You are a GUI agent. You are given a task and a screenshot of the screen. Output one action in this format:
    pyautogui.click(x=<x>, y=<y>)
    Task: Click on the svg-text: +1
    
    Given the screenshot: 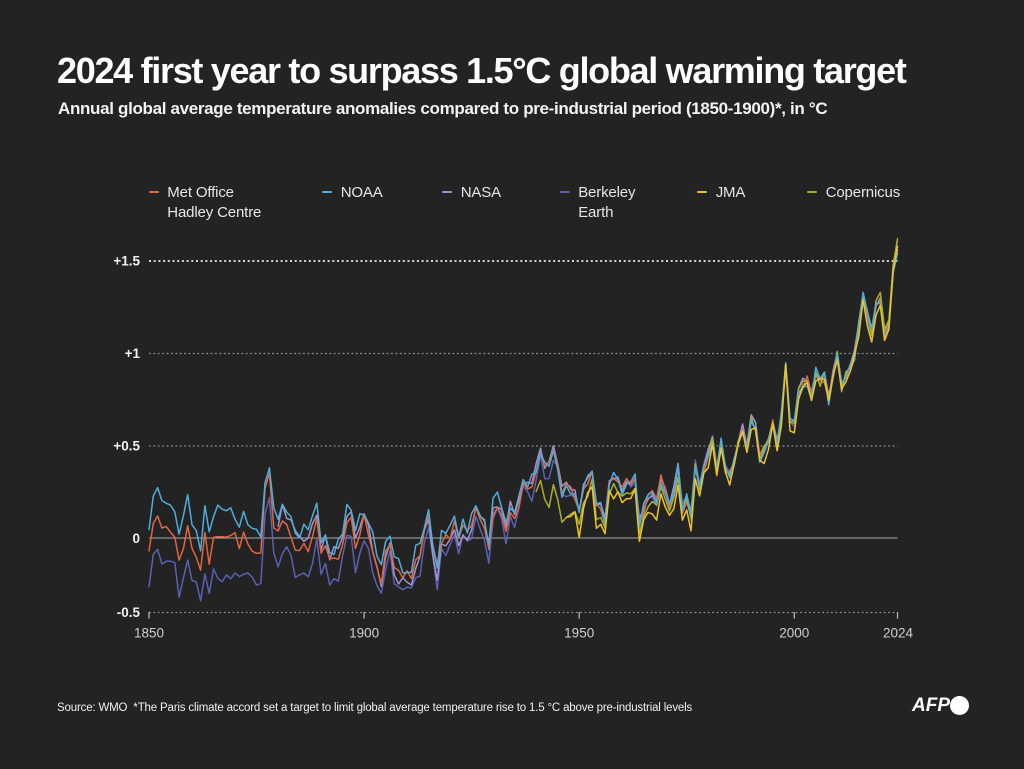 What is the action you would take?
    pyautogui.click(x=133, y=353)
    